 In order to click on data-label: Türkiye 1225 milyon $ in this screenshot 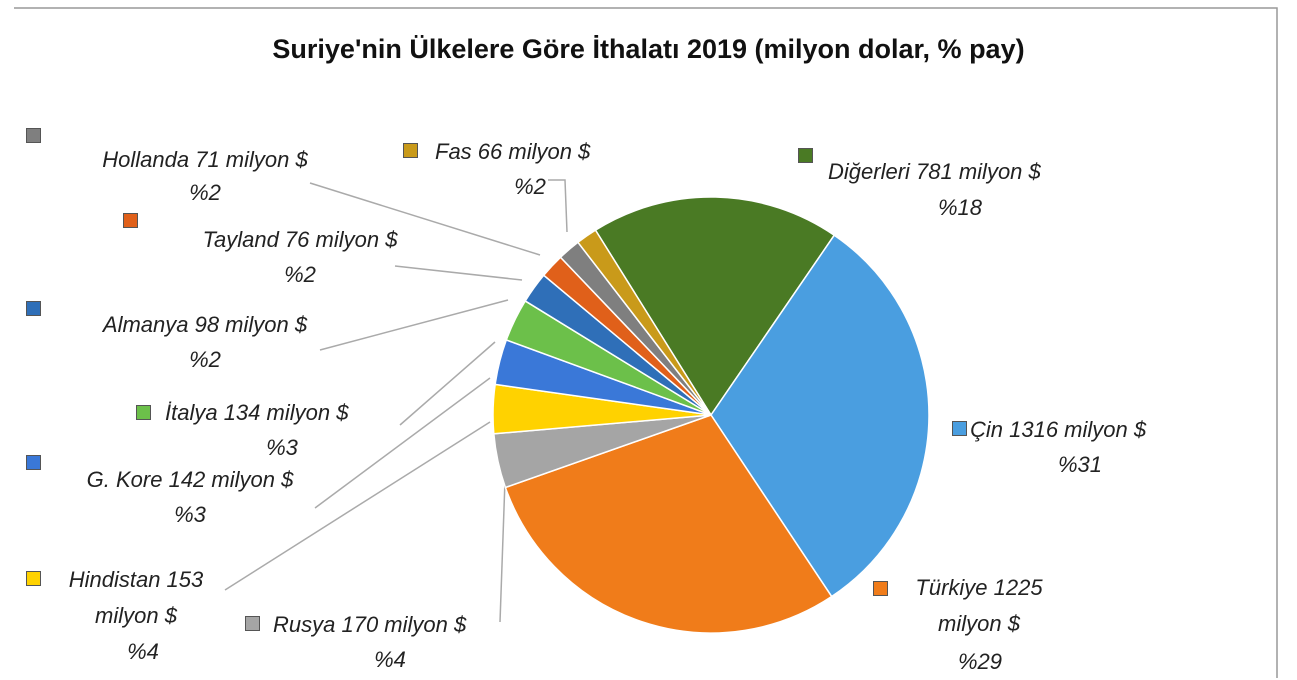, I will do `click(979, 605)`.